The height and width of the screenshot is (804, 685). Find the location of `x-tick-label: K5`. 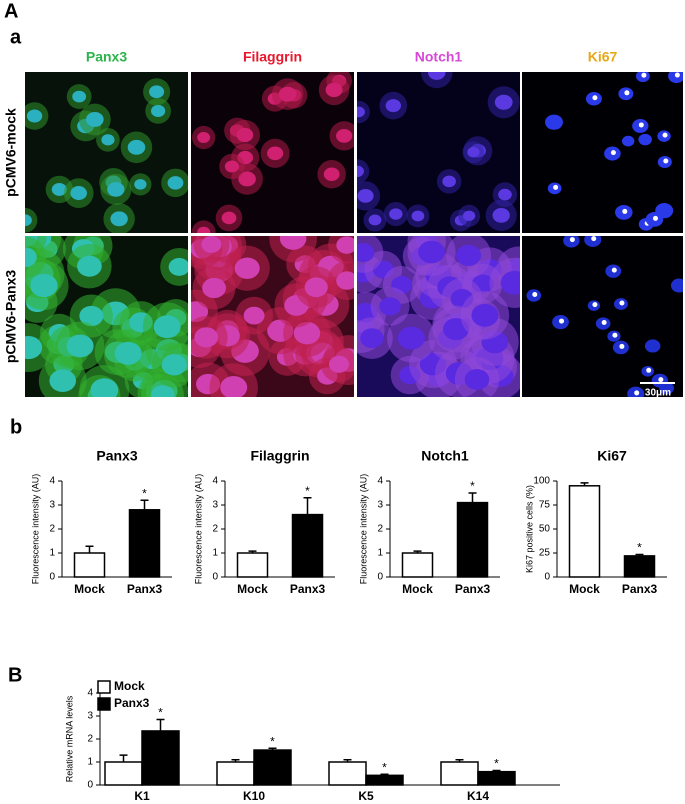

x-tick-label: K5 is located at coordinates (366, 796).